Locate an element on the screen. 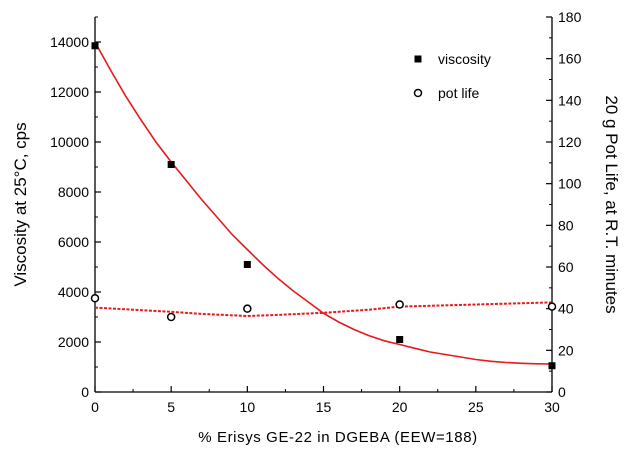  legend-label: pot life is located at coordinates (458, 93).